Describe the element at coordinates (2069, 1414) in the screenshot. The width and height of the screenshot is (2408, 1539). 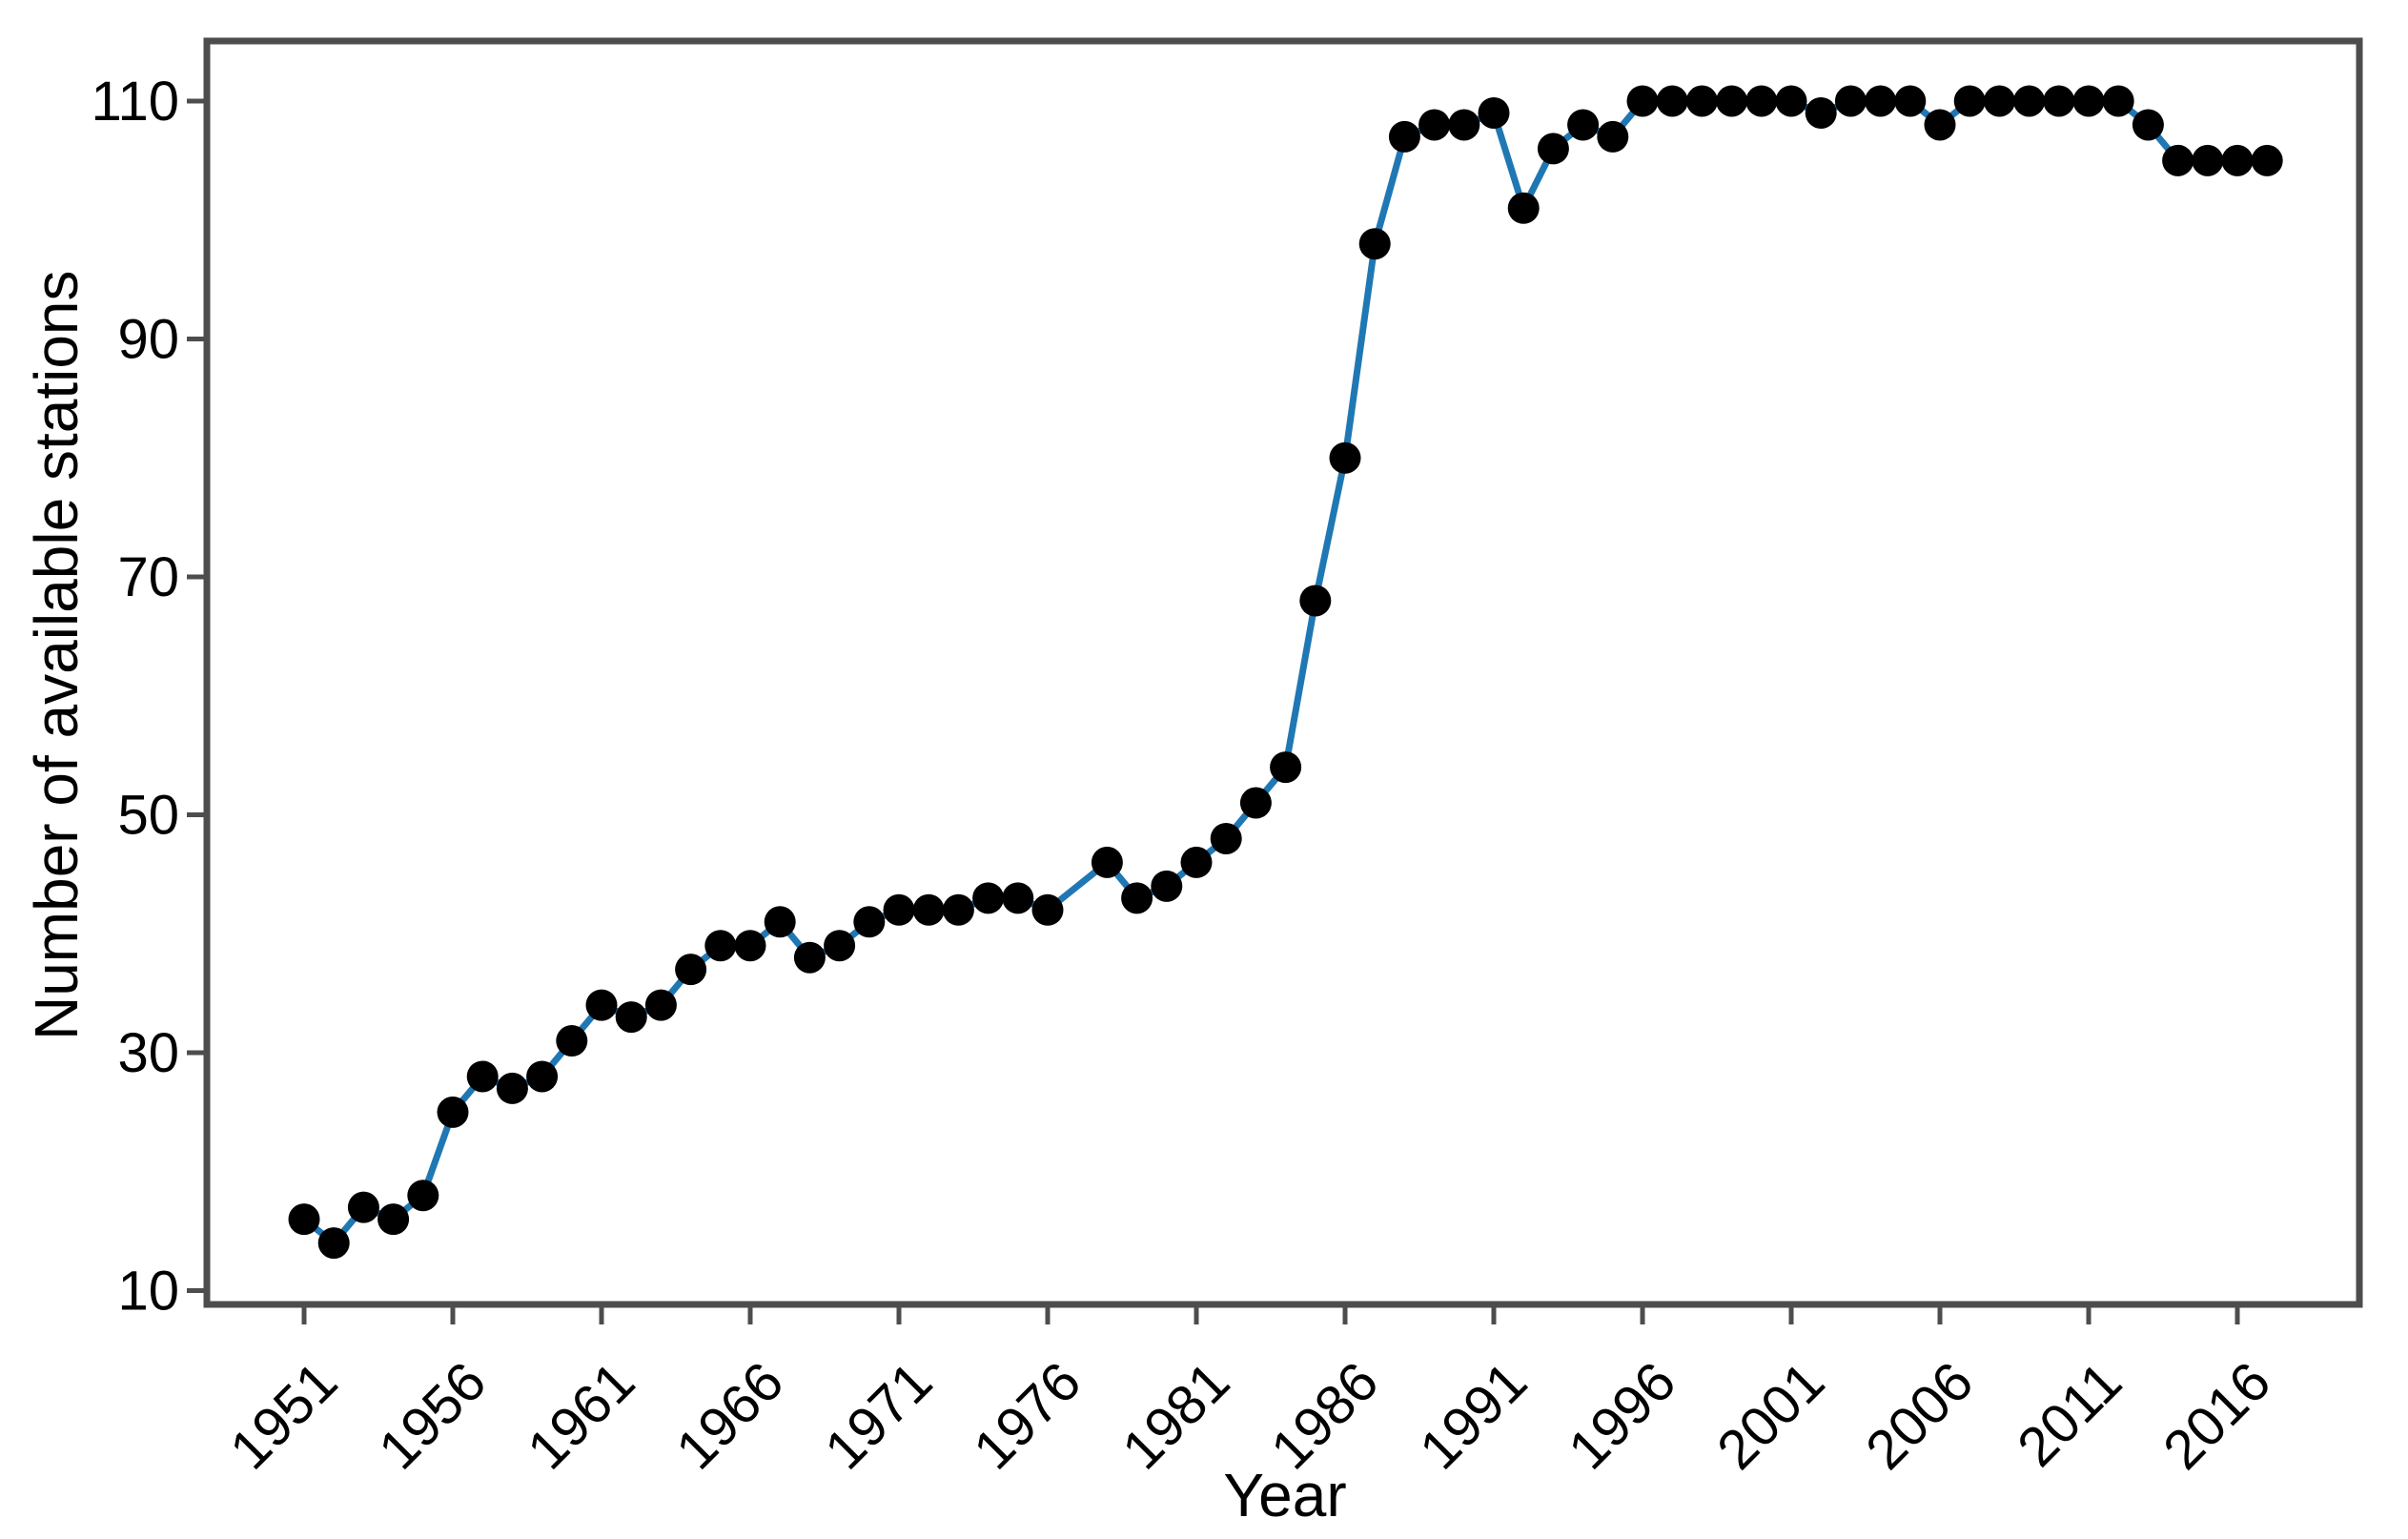
I see `x-tick-label: 2011` at that location.